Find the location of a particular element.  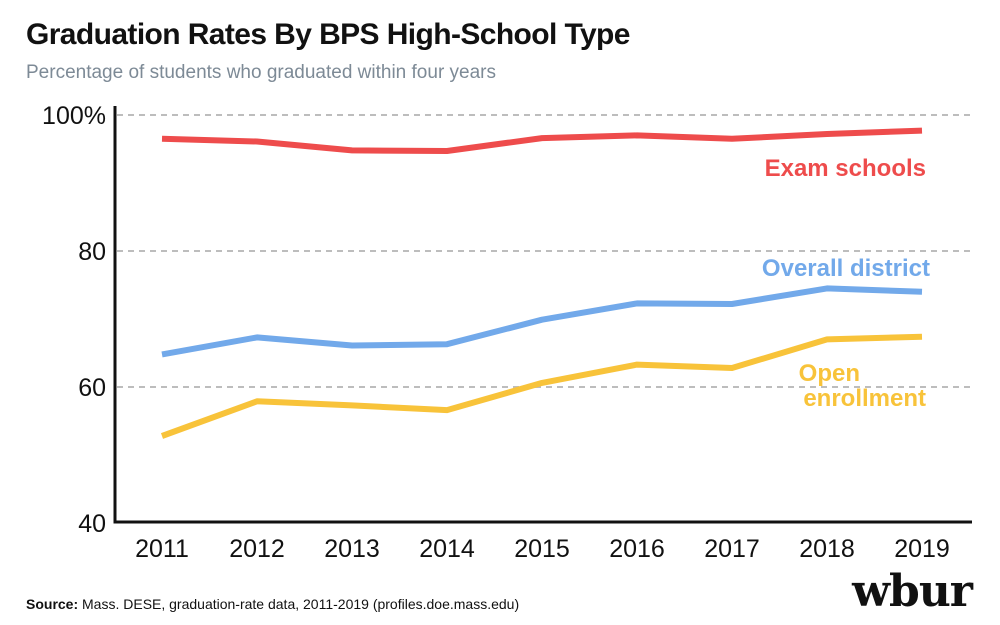

series-label-open-enrollment: Open enrollment is located at coordinates (862, 386).